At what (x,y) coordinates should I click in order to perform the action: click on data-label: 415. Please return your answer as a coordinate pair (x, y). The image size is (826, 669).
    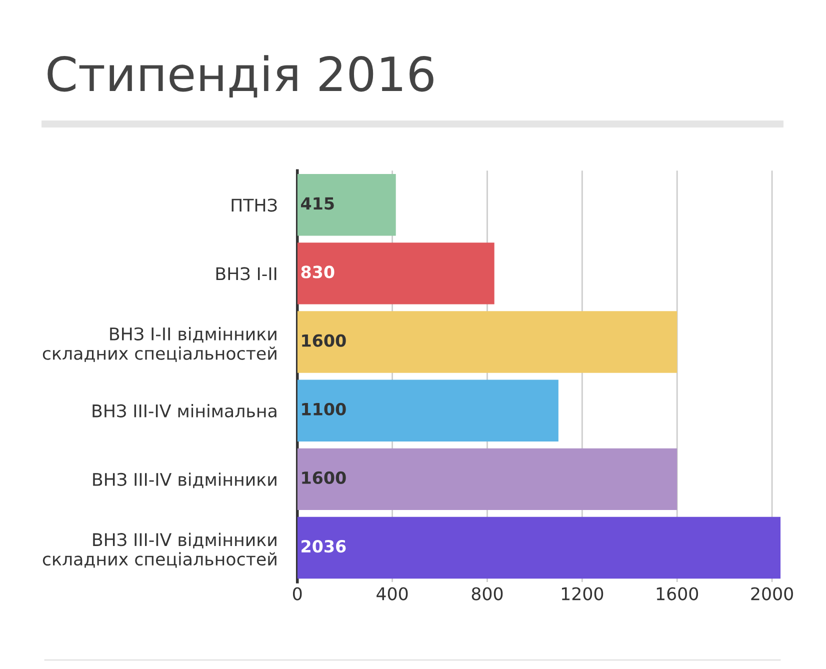
    Looking at the image, I should click on (317, 203).